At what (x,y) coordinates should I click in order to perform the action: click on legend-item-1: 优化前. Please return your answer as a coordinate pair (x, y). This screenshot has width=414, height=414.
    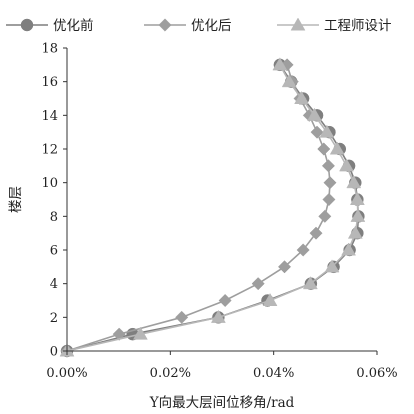
    Looking at the image, I should click on (50, 25).